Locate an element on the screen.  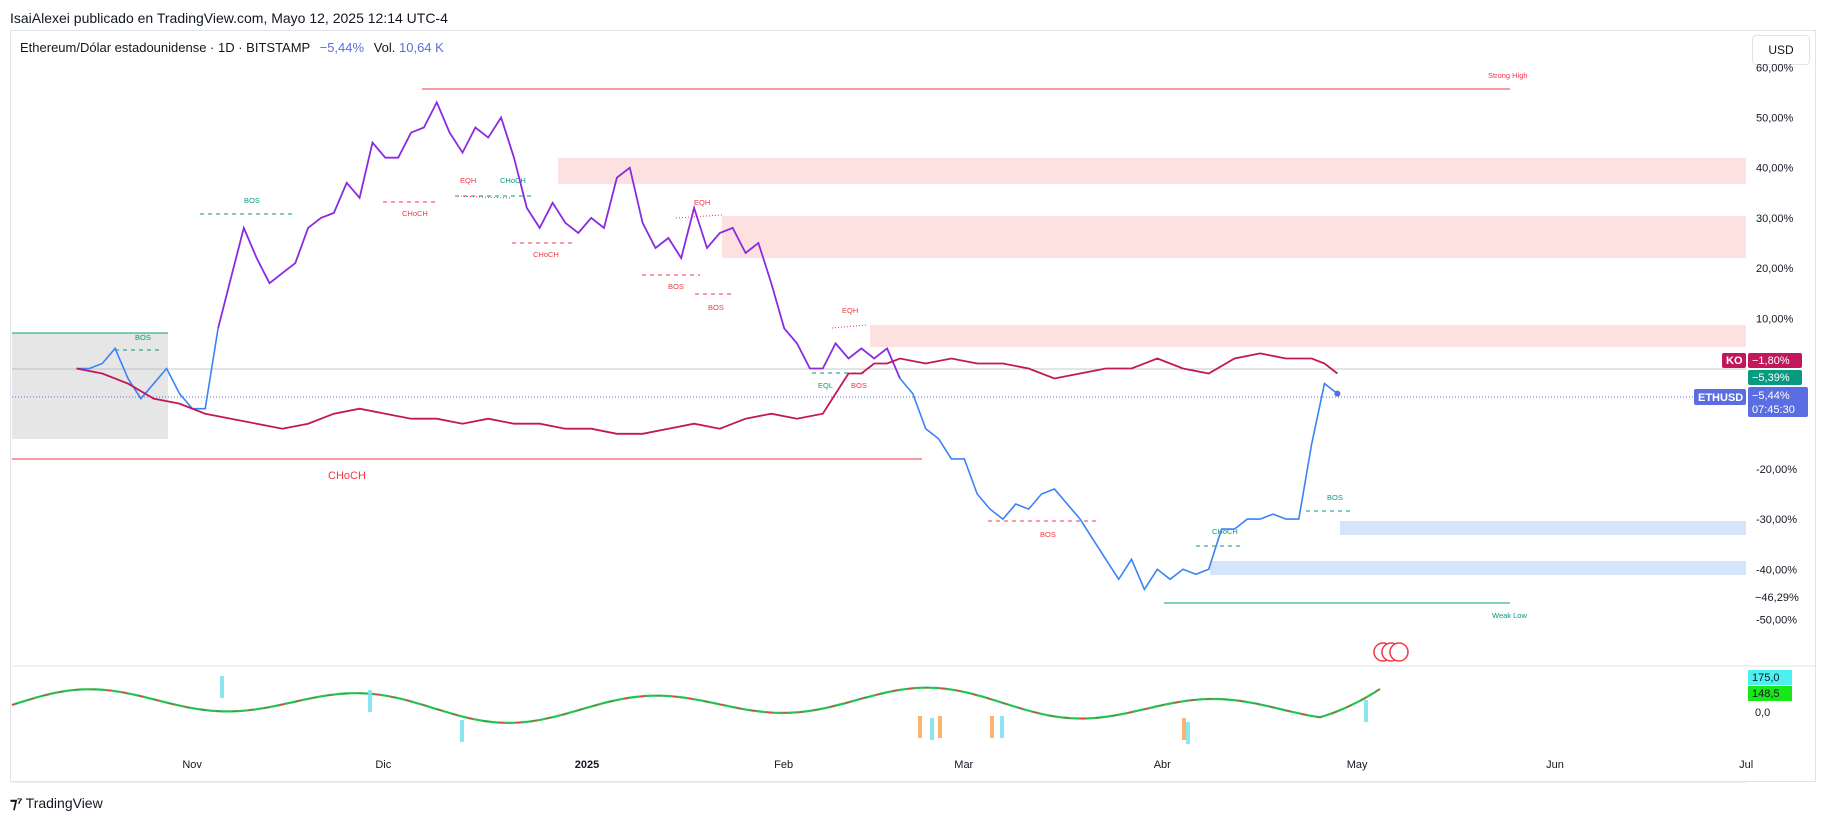
brand-name: TradingView is located at coordinates (64, 803).